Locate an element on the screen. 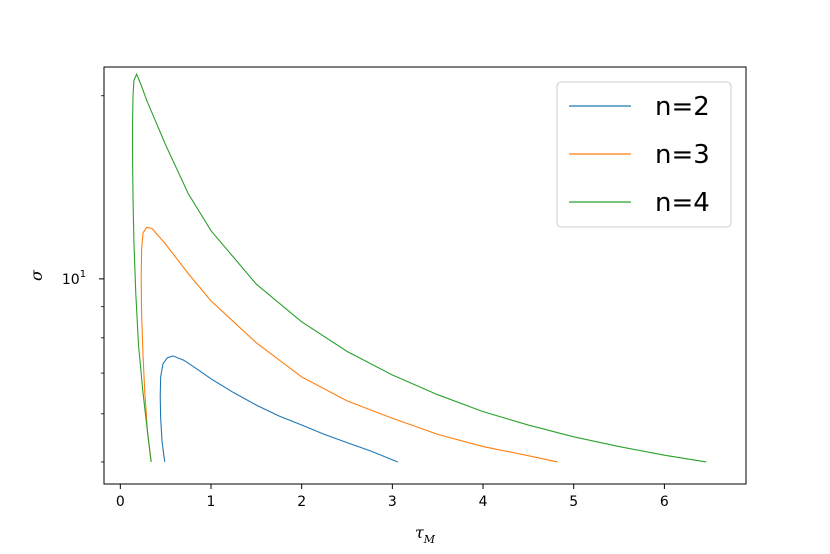 The height and width of the screenshot is (554, 830). legend-box is located at coordinates (644, 154).